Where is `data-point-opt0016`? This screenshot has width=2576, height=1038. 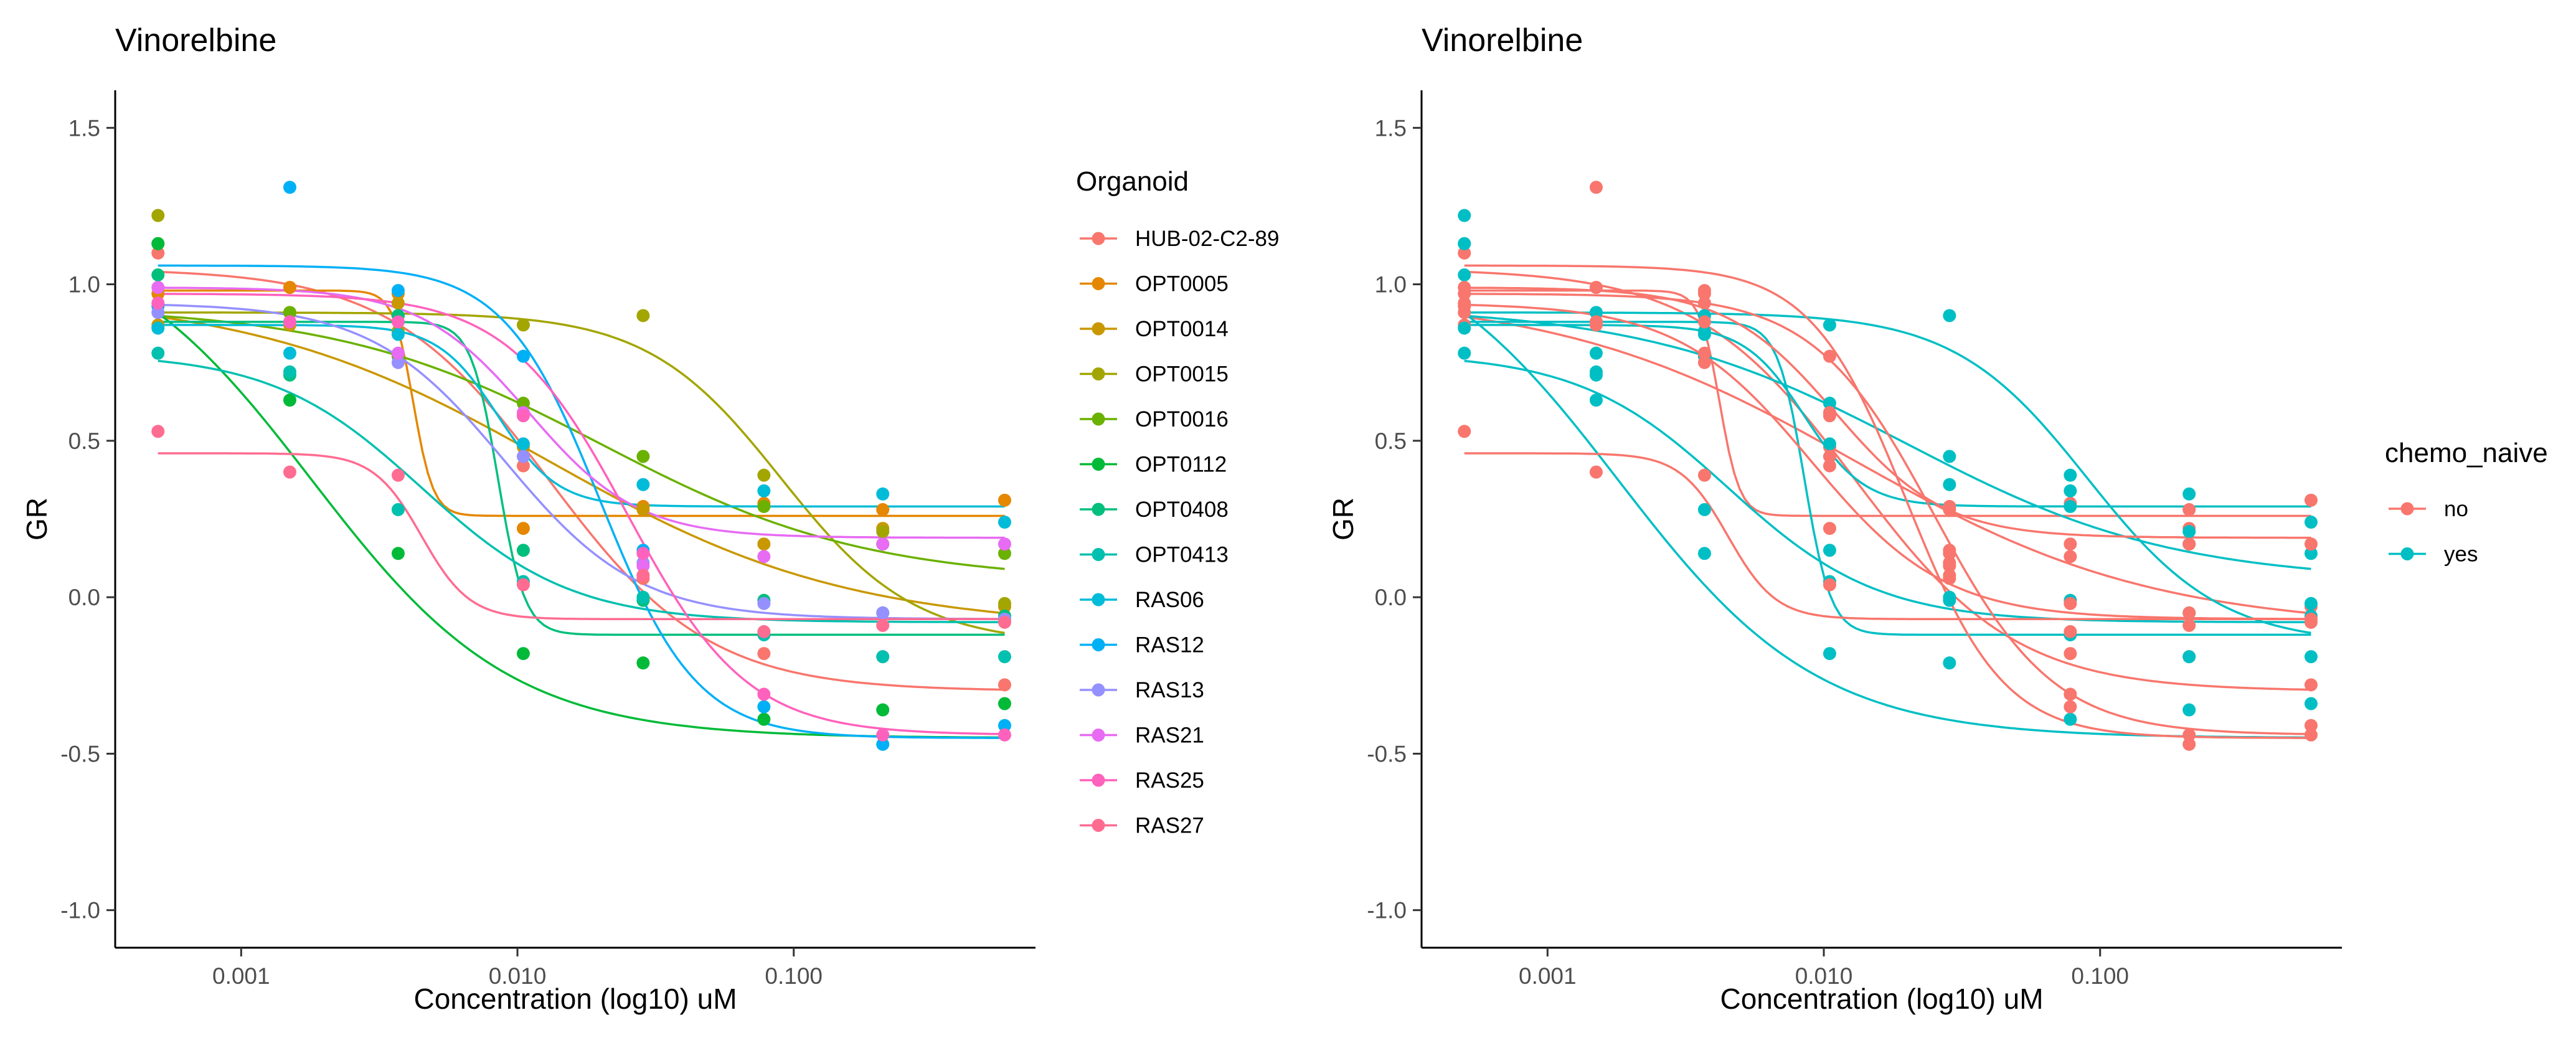
data-point-opt0016 is located at coordinates (2311, 554).